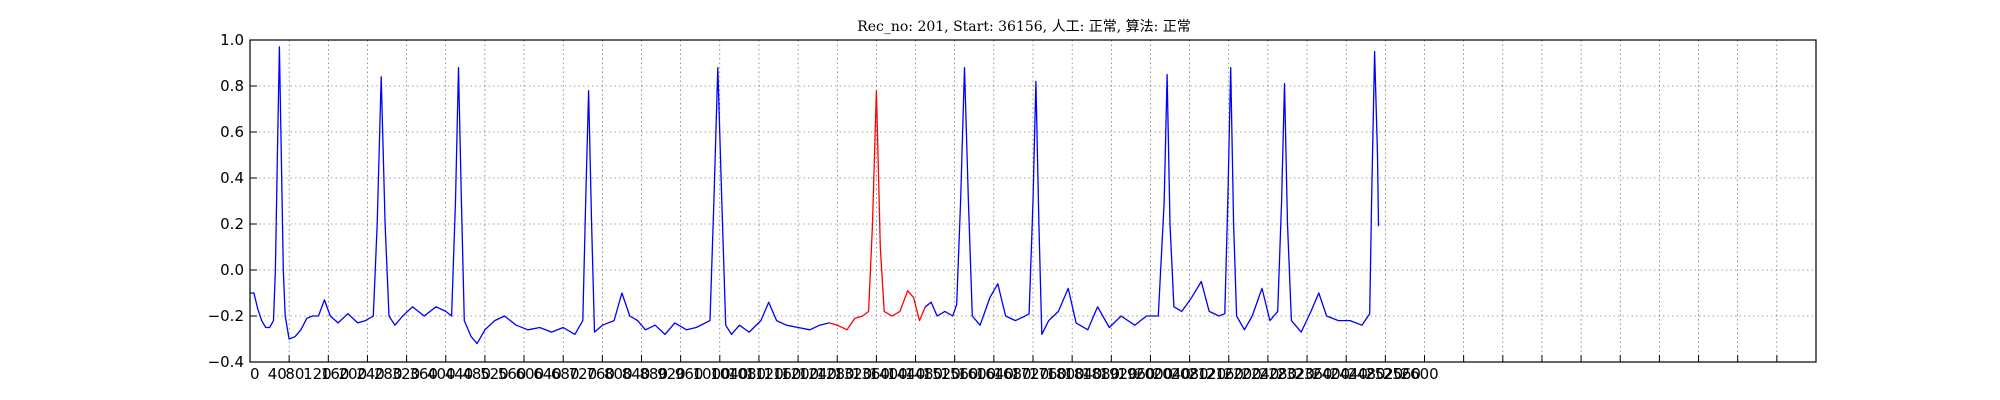 The image size is (2000, 400). What do you see at coordinates (1225, 374) in the screenshot?
I see `x-tick-label: 2160` at bounding box center [1225, 374].